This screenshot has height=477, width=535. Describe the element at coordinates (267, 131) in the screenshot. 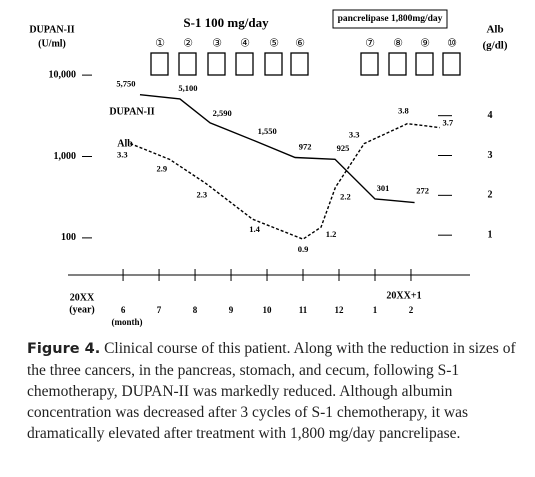

I see `data-label: 1,550` at that location.